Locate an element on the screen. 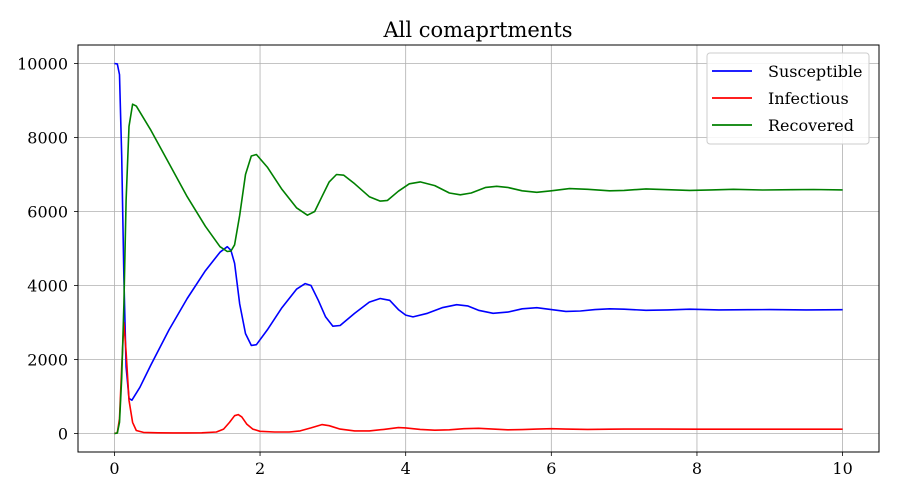 The height and width of the screenshot is (500, 900). y-tick-label: 0 is located at coordinates (63, 434).